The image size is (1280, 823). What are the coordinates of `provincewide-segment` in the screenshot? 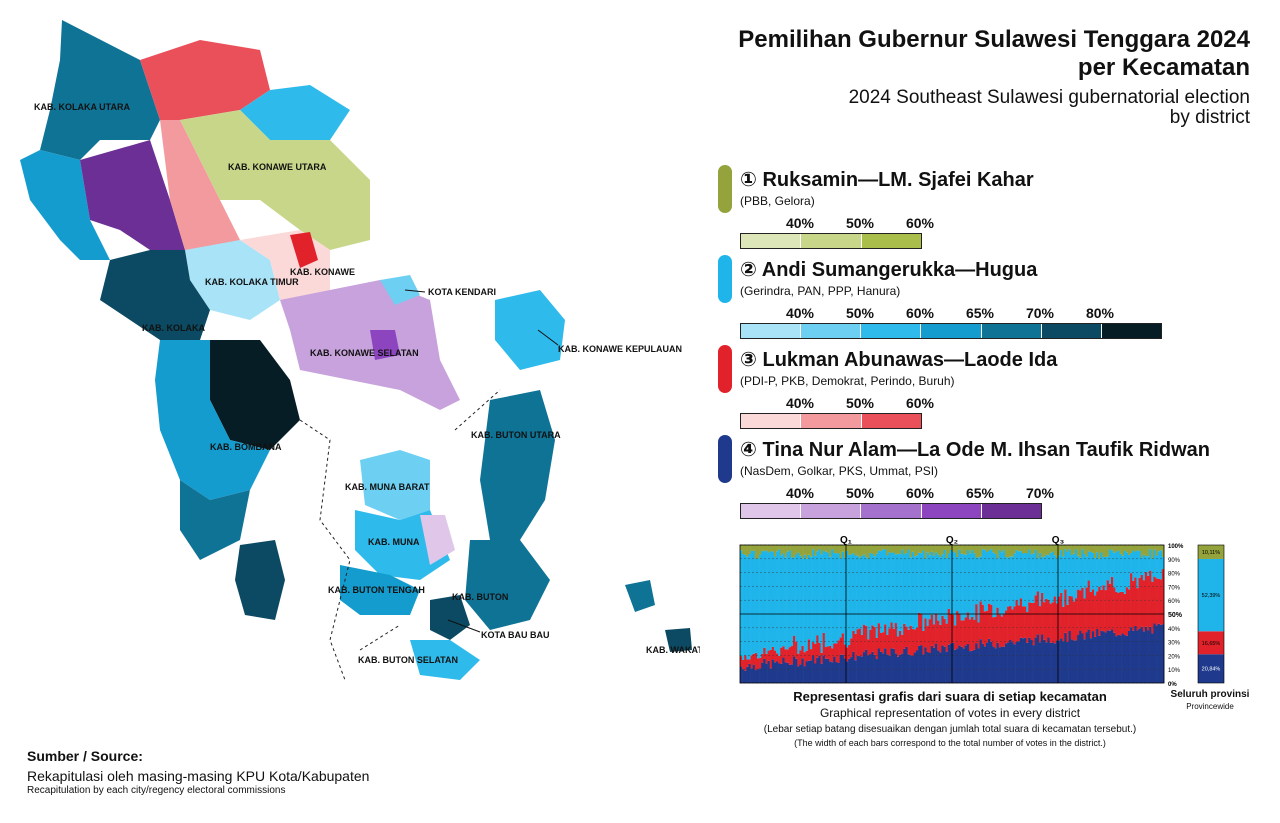 It's located at (1211, 595).